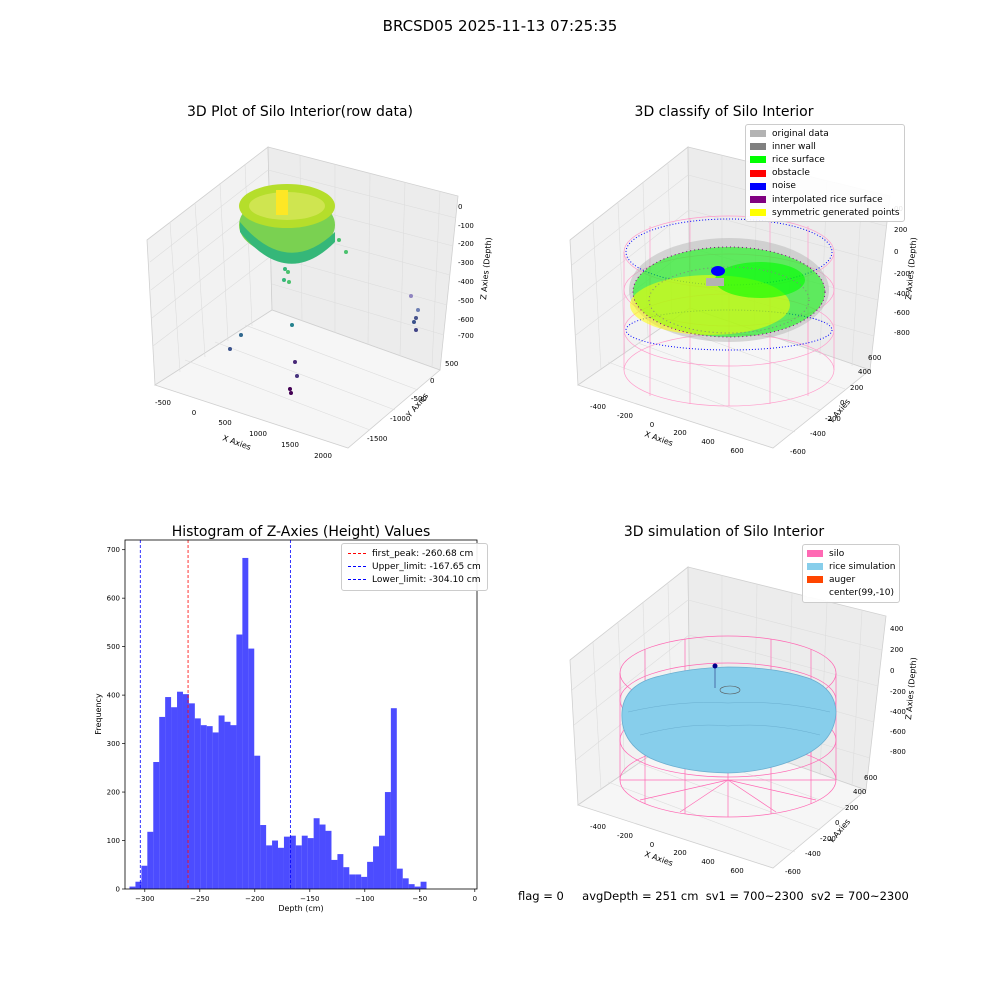  Describe the element at coordinates (724, 112) in the screenshot. I see `panel2-title: 3D classify of Silo Interior` at that location.